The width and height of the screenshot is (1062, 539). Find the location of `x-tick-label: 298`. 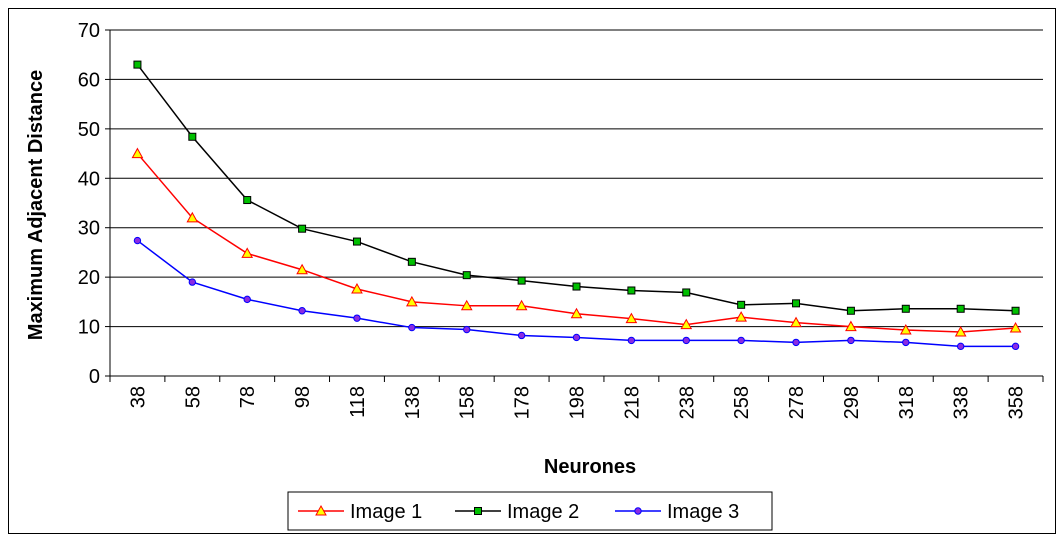

x-tick-label: 298 is located at coordinates (852, 402).